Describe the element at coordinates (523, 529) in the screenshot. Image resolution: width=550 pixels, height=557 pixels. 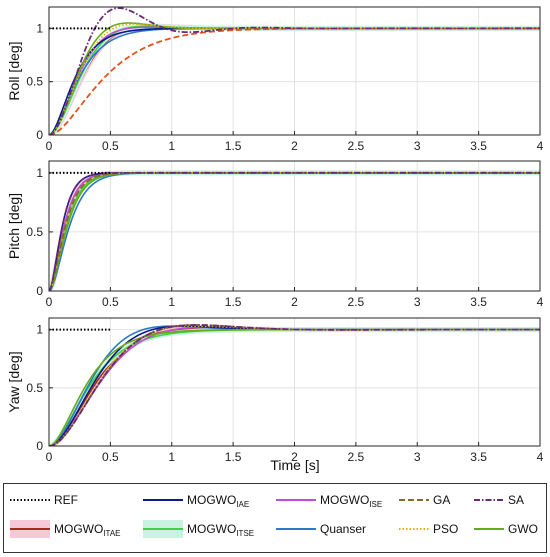
I see `legend-label: GWO` at that location.